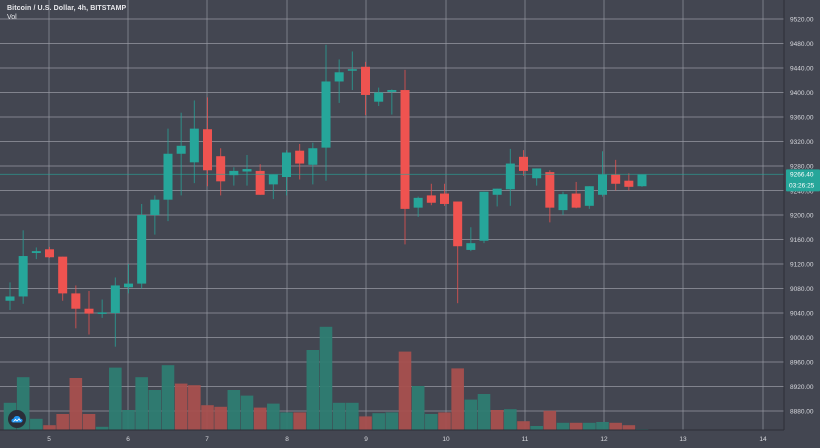 The height and width of the screenshot is (448, 820). What do you see at coordinates (802, 117) in the screenshot?
I see `price-tick-label: 9360.00` at bounding box center [802, 117].